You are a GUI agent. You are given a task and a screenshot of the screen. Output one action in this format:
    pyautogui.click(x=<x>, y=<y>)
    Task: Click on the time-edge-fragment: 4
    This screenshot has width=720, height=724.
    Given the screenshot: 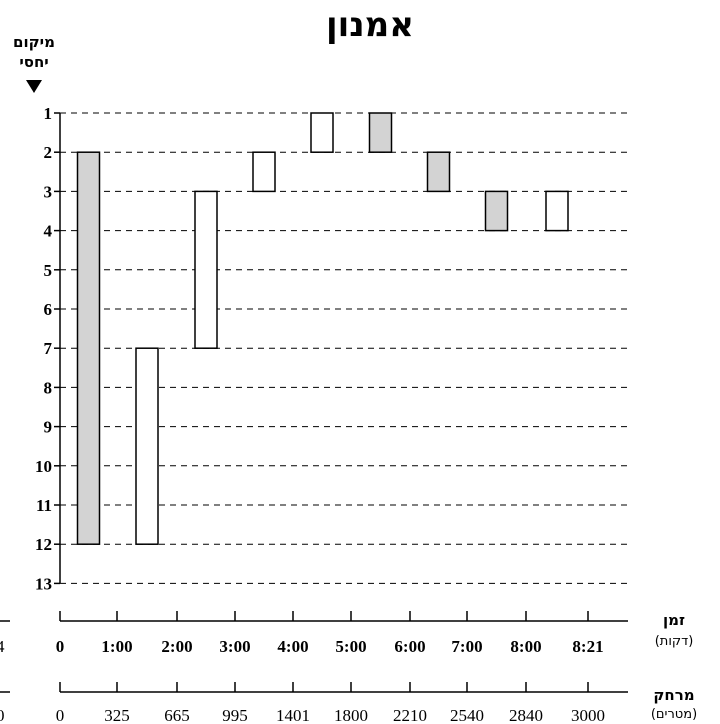 What is the action you would take?
    pyautogui.click(x=2, y=646)
    